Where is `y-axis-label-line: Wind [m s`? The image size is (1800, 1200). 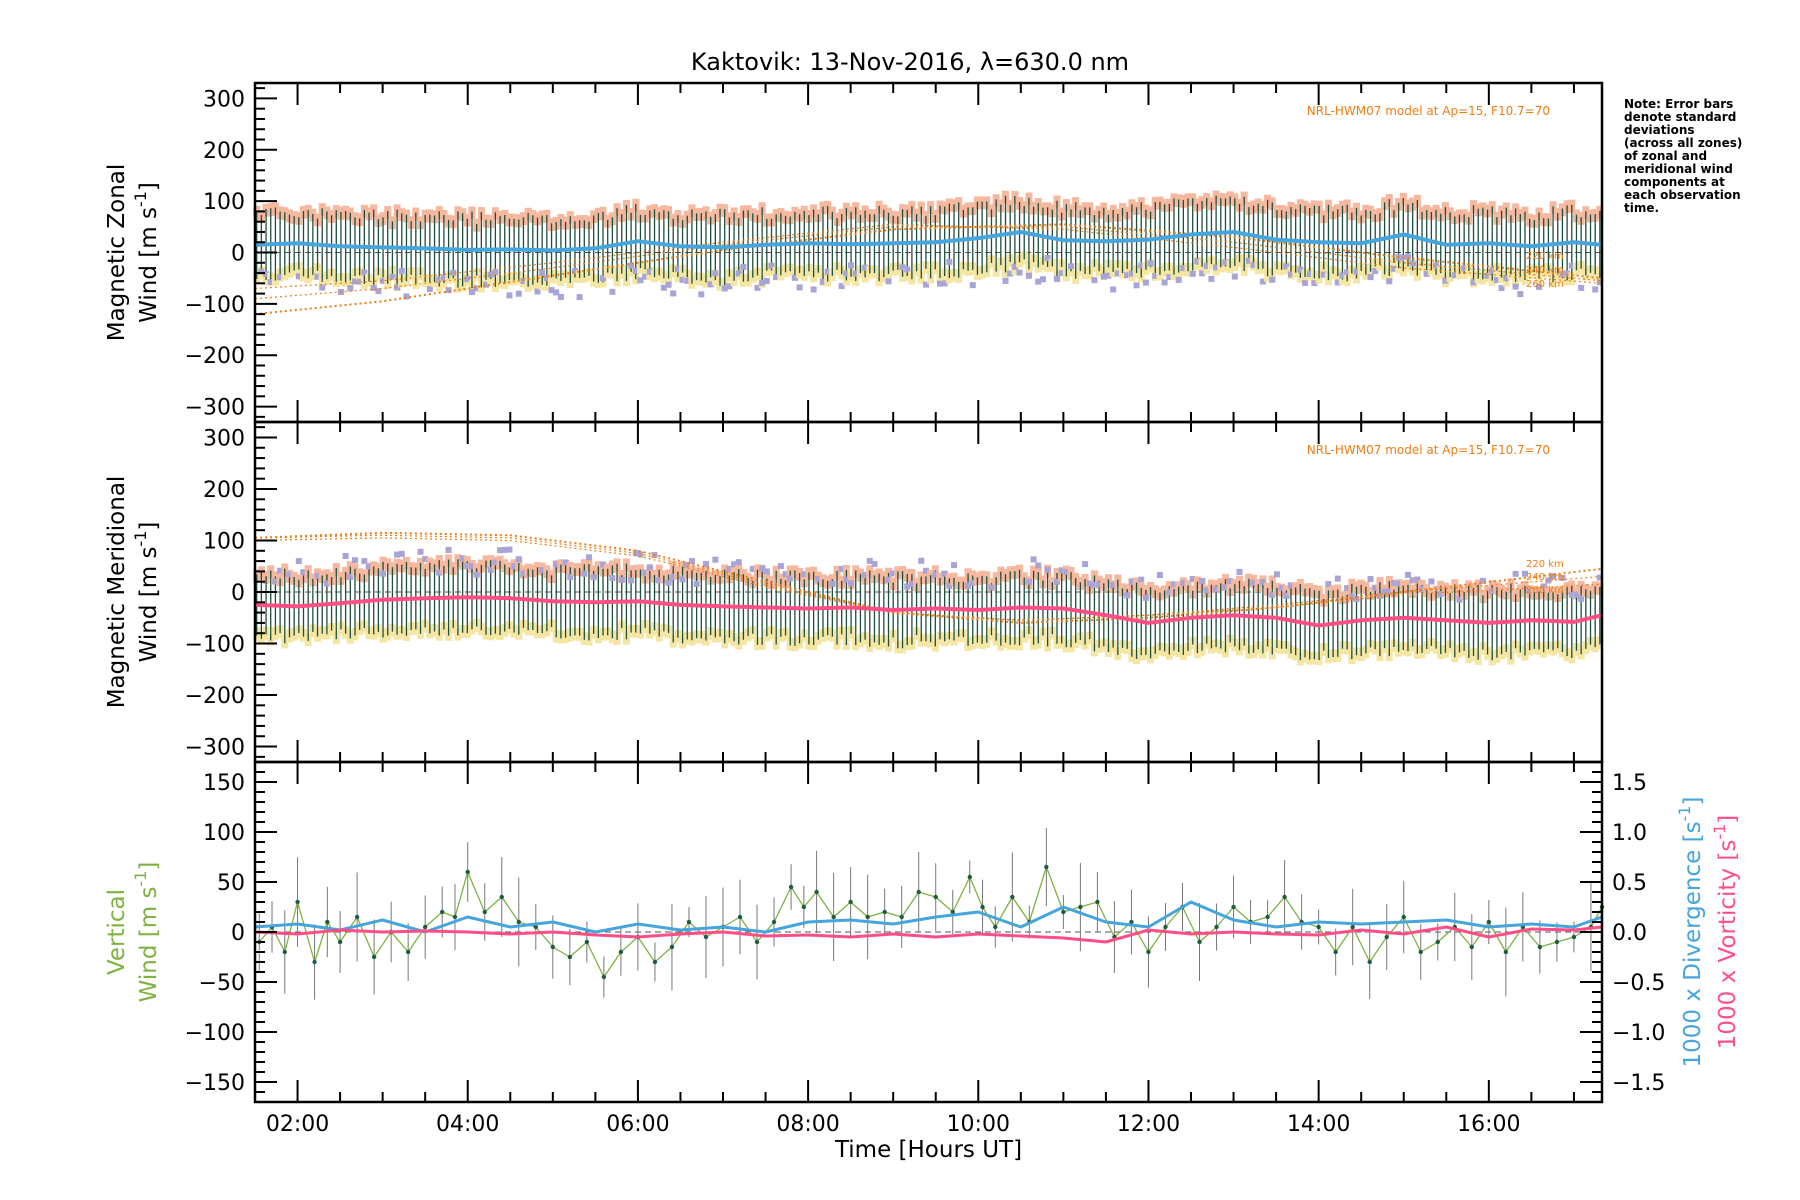
y-axis-label-line: Wind [m s is located at coordinates (149, 605).